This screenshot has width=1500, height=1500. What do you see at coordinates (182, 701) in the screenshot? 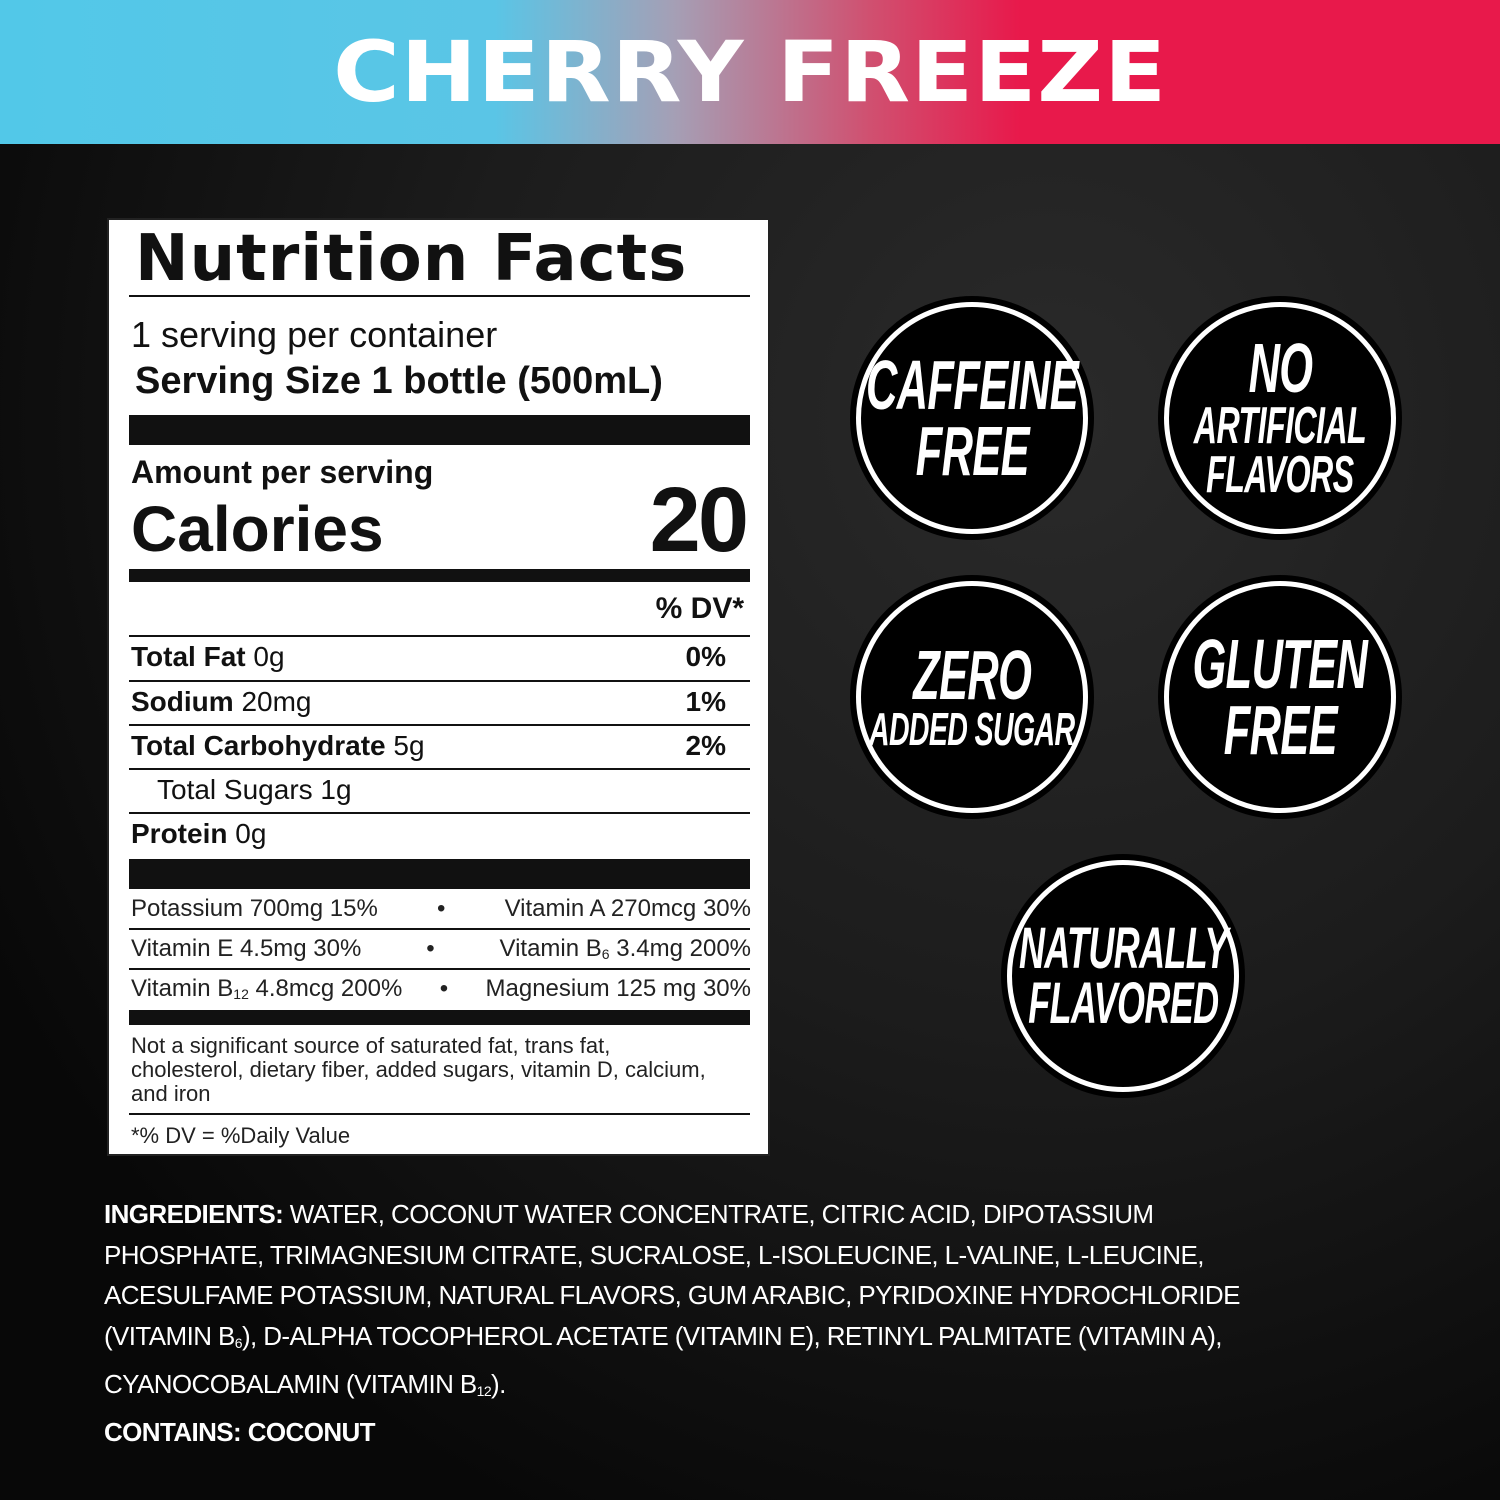
I see `nutrient-name: Sodium` at bounding box center [182, 701].